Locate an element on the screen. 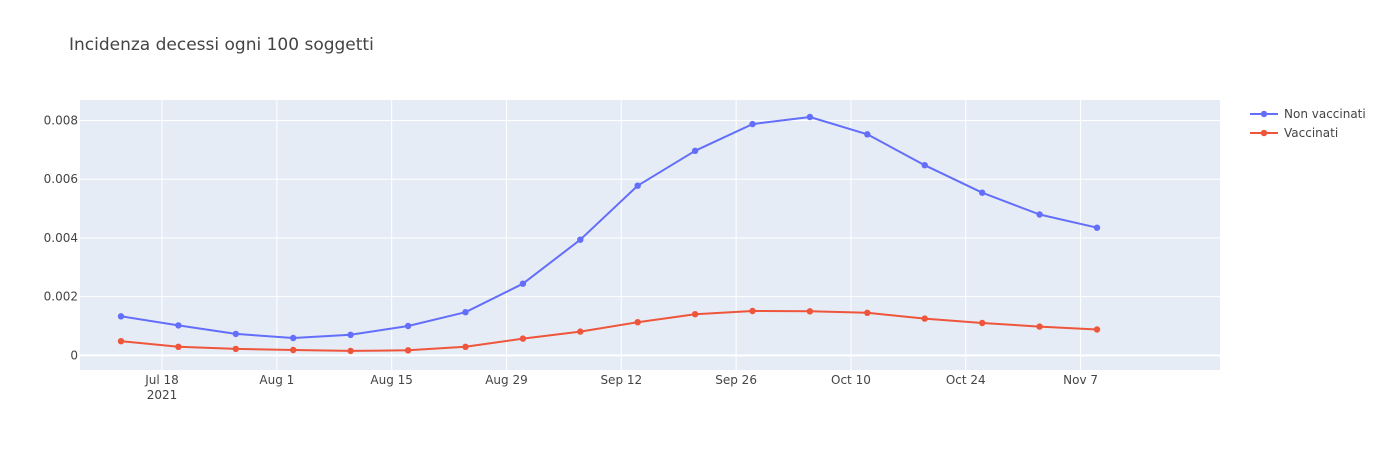  legend-item: Vaccinati is located at coordinates (1294, 133).